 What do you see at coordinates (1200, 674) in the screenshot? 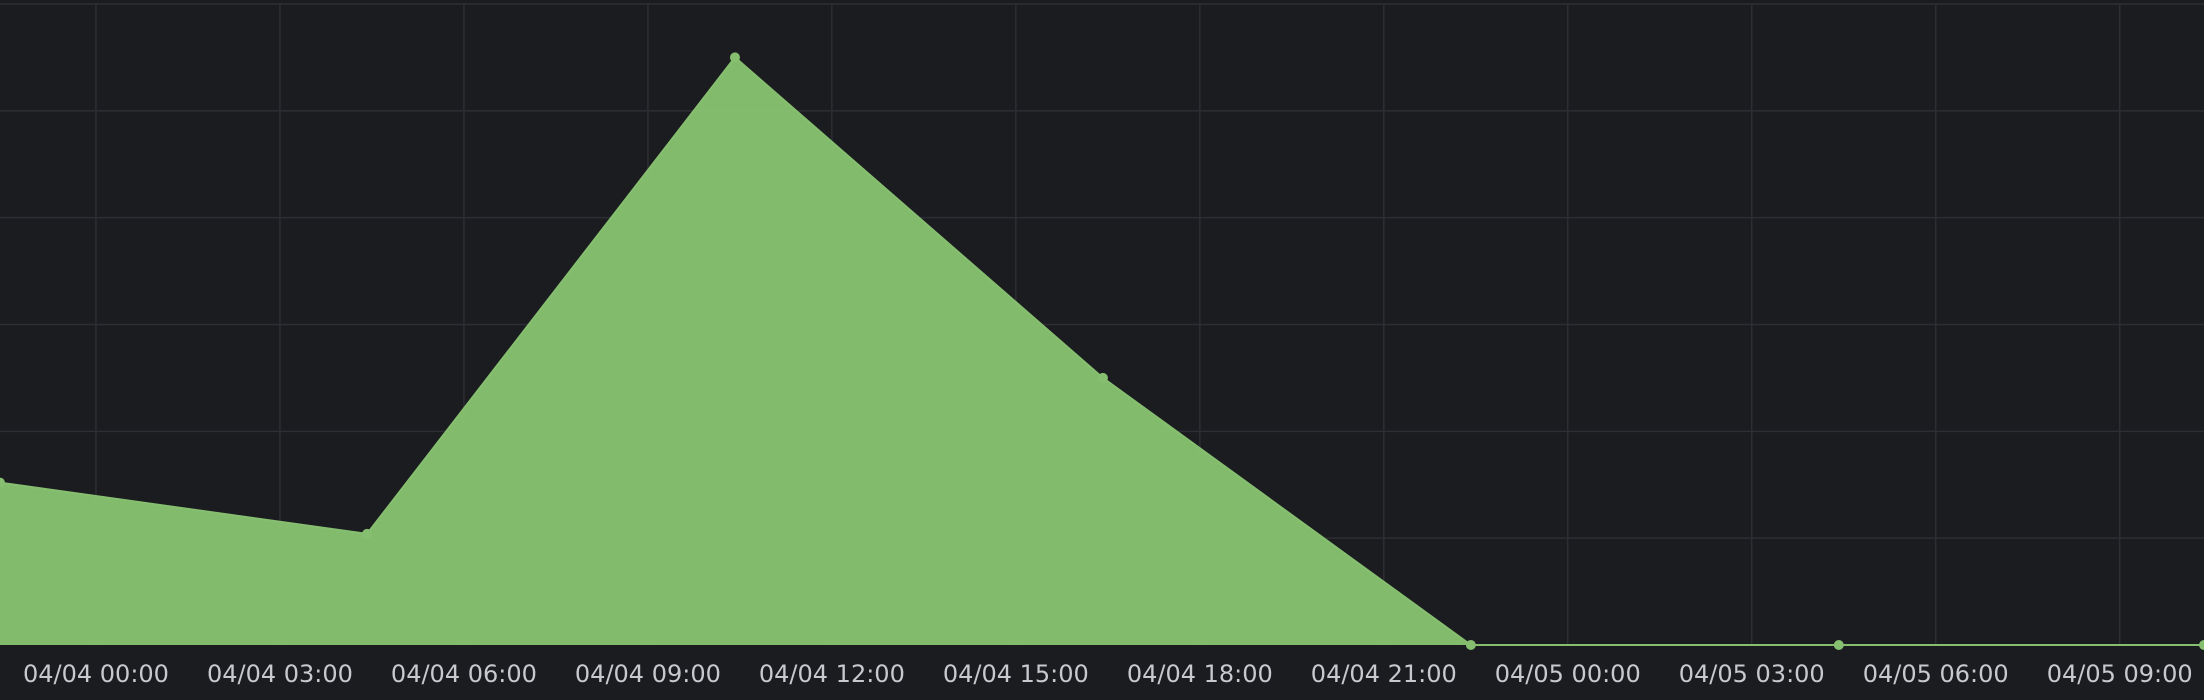
I see `x-tick-label: 04/04 18:00` at bounding box center [1200, 674].